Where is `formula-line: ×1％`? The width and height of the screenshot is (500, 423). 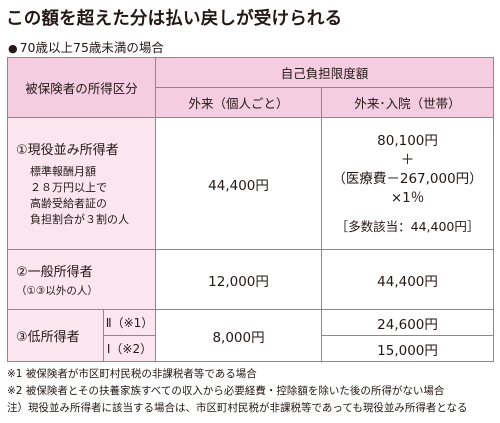
formula-line: ×1％ is located at coordinates (407, 197).